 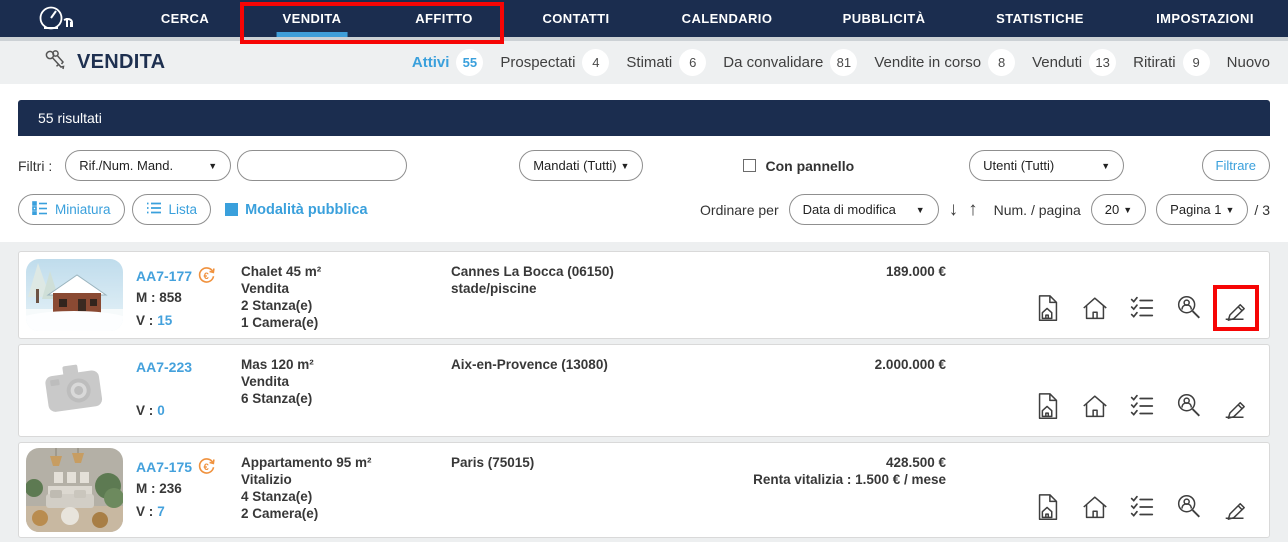 What do you see at coordinates (555, 62) in the screenshot?
I see `tab-prospectati: Prospectati 4` at bounding box center [555, 62].